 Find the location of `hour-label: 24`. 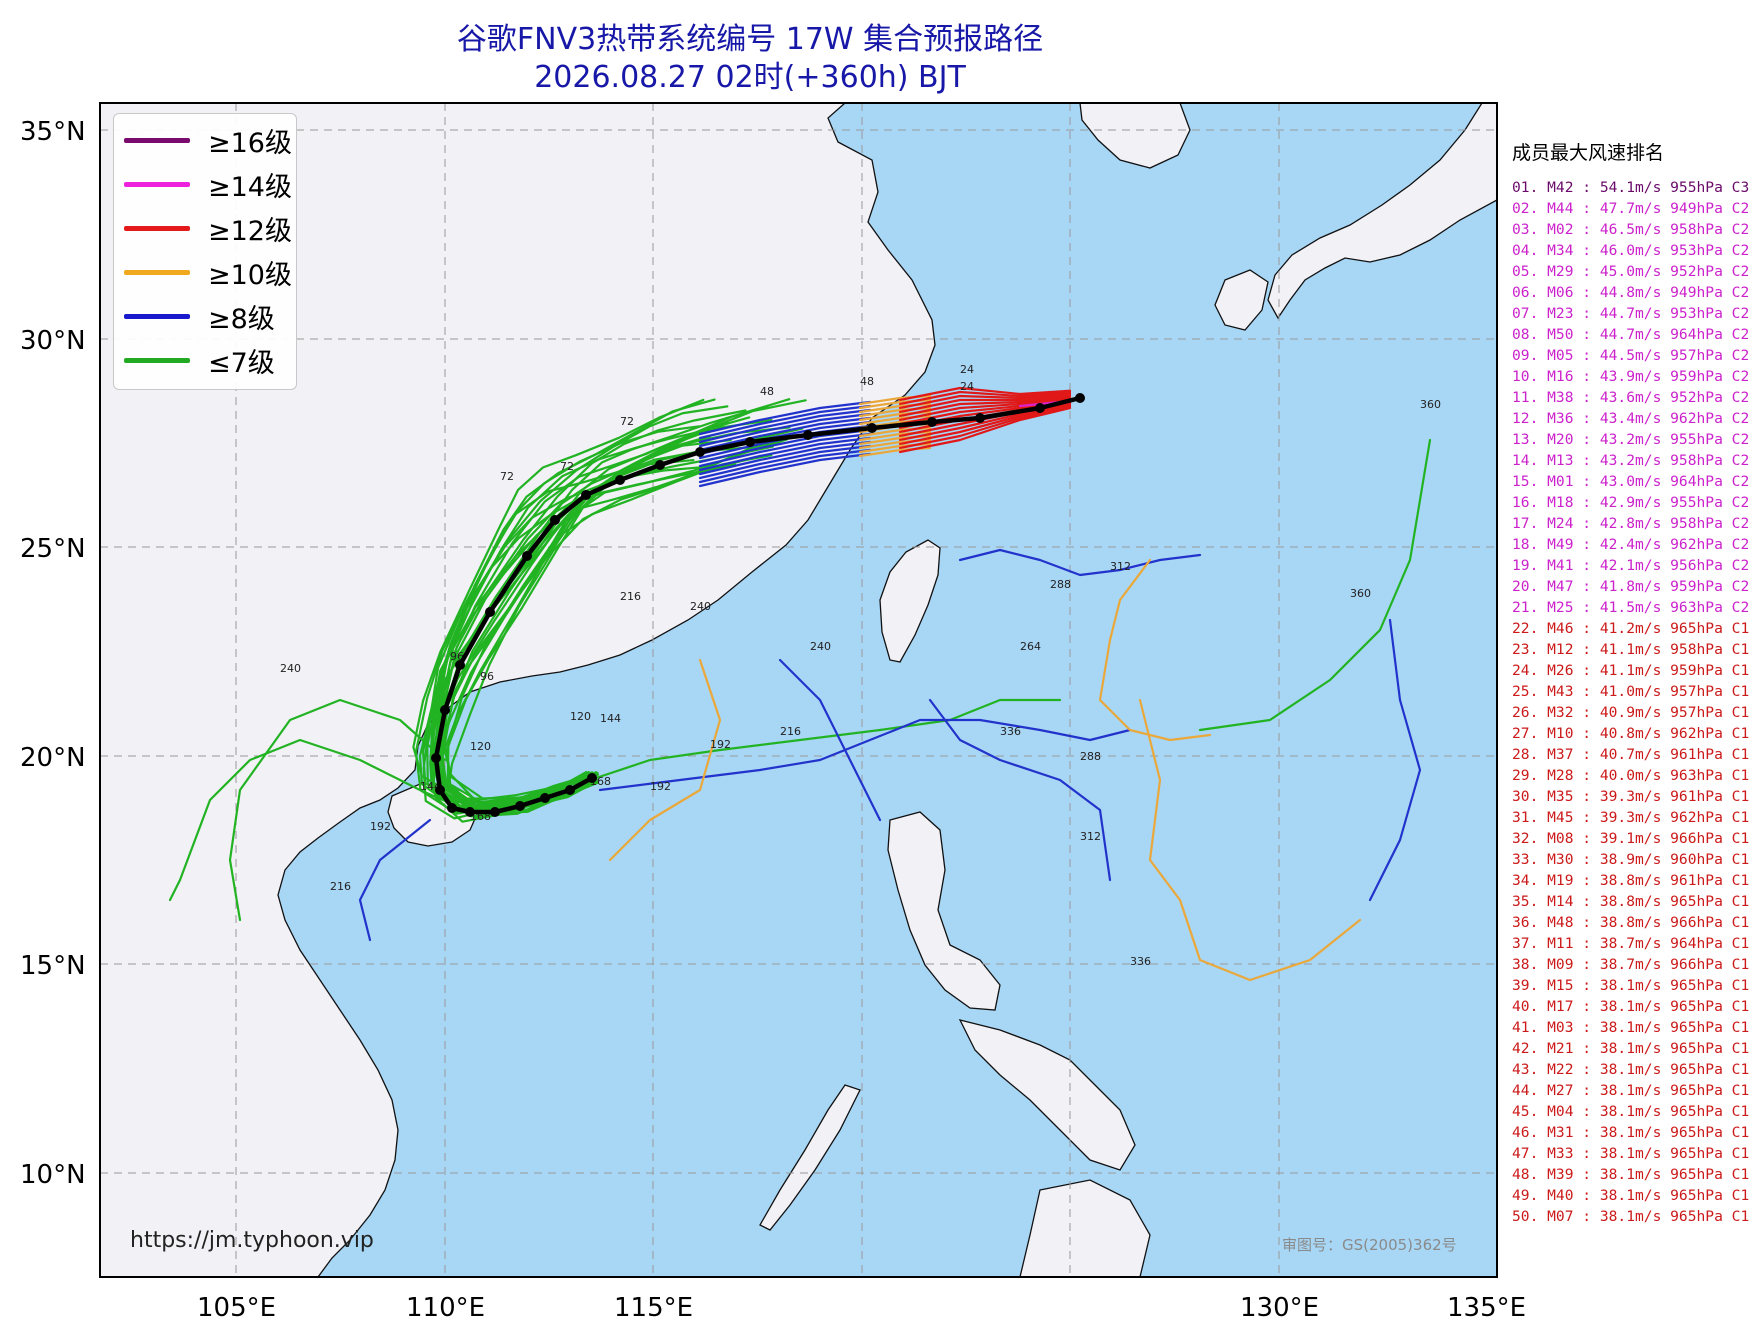

hour-label: 24 is located at coordinates (967, 386).